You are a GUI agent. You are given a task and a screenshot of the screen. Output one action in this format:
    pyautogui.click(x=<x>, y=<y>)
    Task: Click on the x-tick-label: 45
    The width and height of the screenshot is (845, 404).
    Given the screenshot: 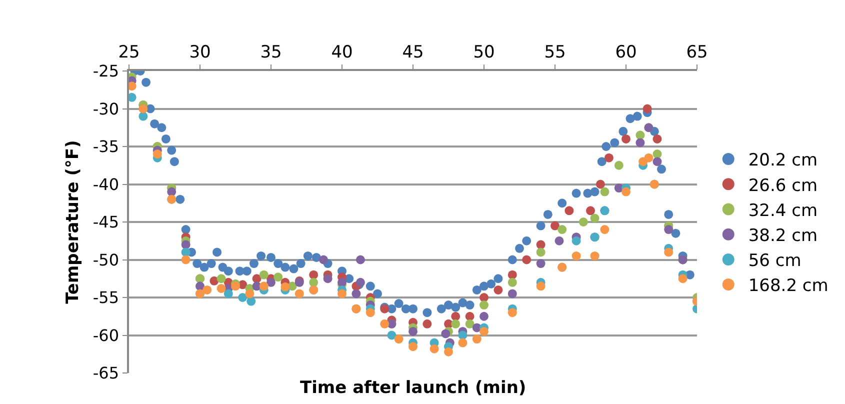 What is the action you would take?
    pyautogui.click(x=413, y=52)
    